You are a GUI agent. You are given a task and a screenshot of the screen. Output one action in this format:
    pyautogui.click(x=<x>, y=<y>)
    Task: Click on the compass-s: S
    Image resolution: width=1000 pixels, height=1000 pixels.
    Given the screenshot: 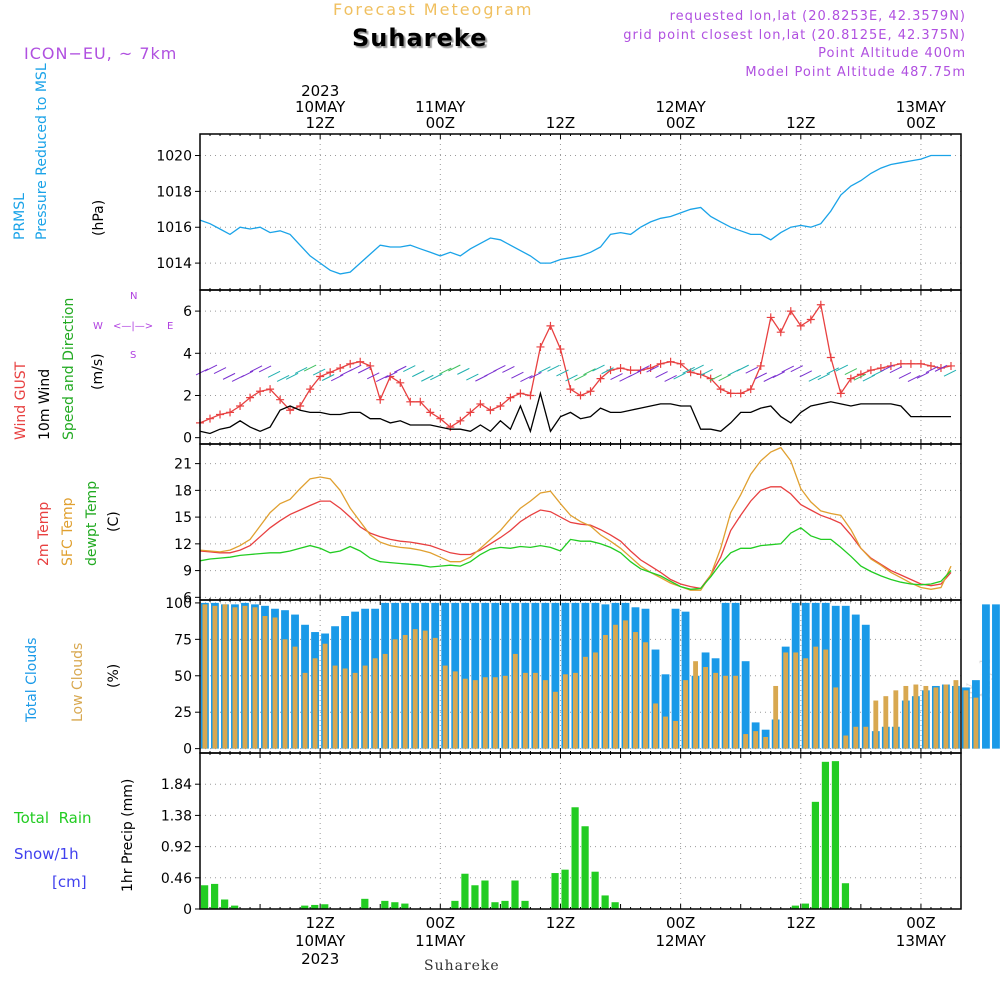 What is the action you would take?
    pyautogui.click(x=133, y=355)
    